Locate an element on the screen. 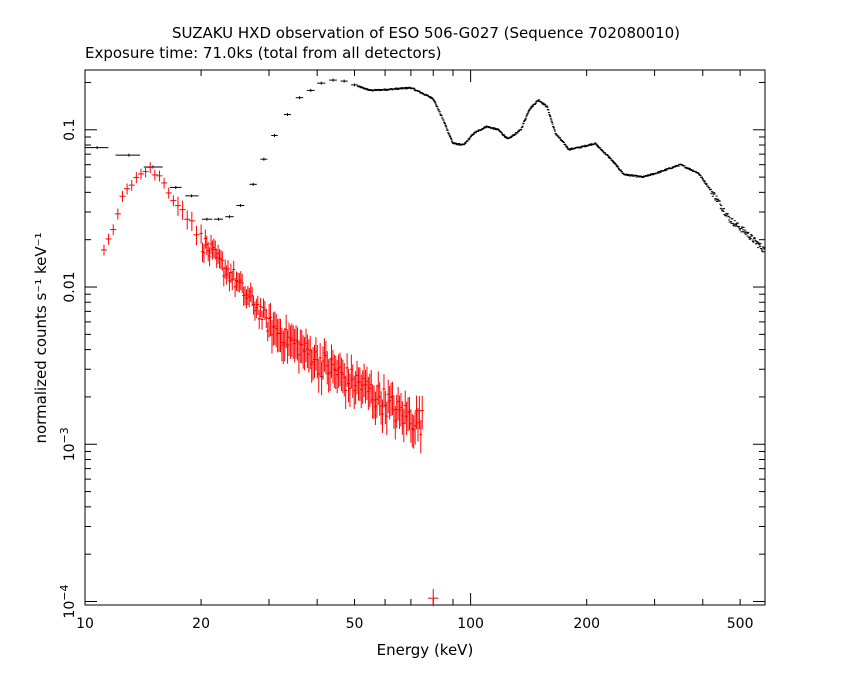  y-tick-label: 0.1 is located at coordinates (70, 130).